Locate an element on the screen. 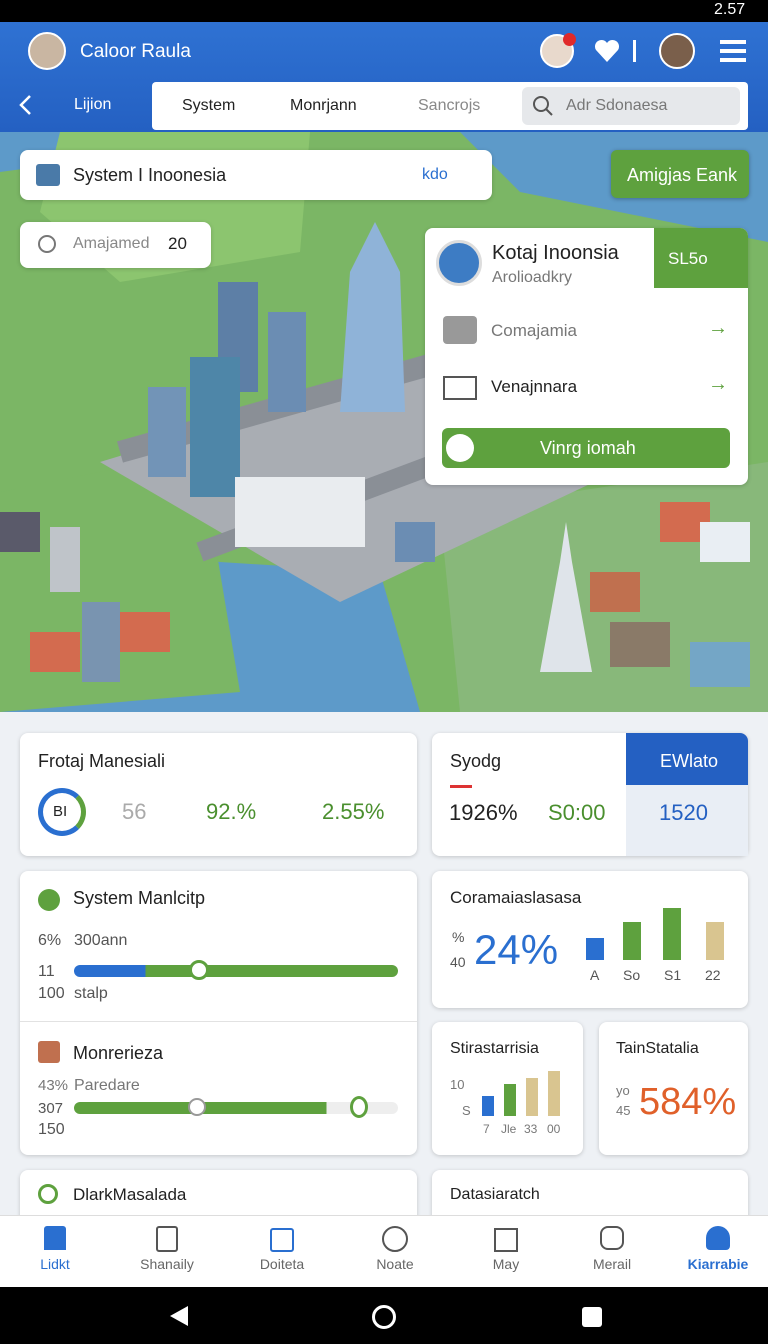 The width and height of the screenshot is (768, 1344). label: Paredare is located at coordinates (107, 1085).